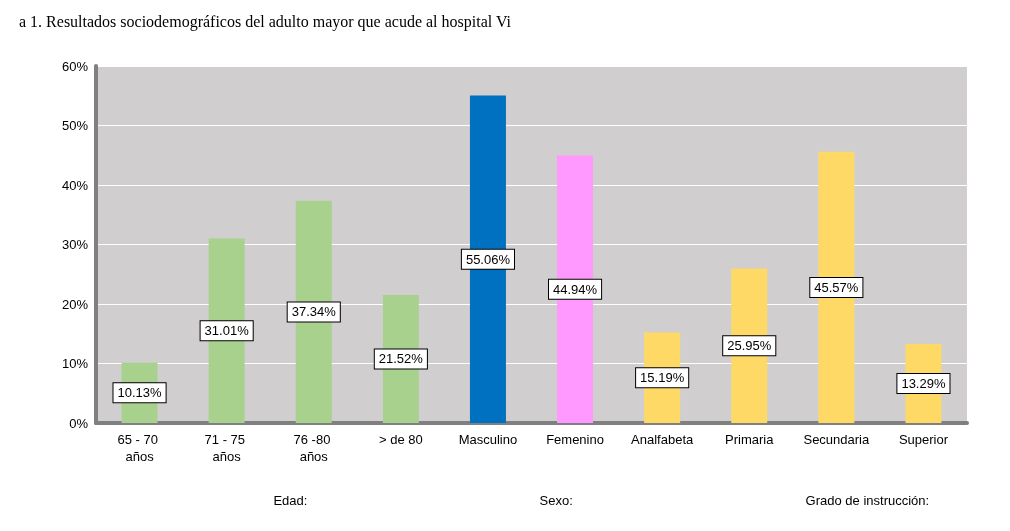 Image resolution: width=1010 pixels, height=531 pixels. What do you see at coordinates (867, 500) in the screenshot?
I see `text: Grado de instrucción:` at bounding box center [867, 500].